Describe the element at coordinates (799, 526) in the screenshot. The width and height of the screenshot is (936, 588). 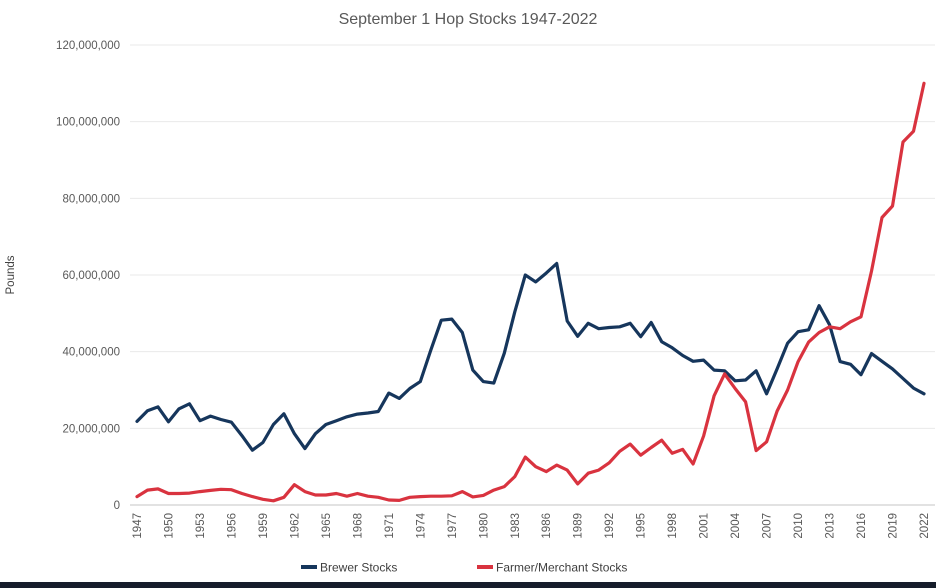
I see `x-tick-label: 2010` at that location.